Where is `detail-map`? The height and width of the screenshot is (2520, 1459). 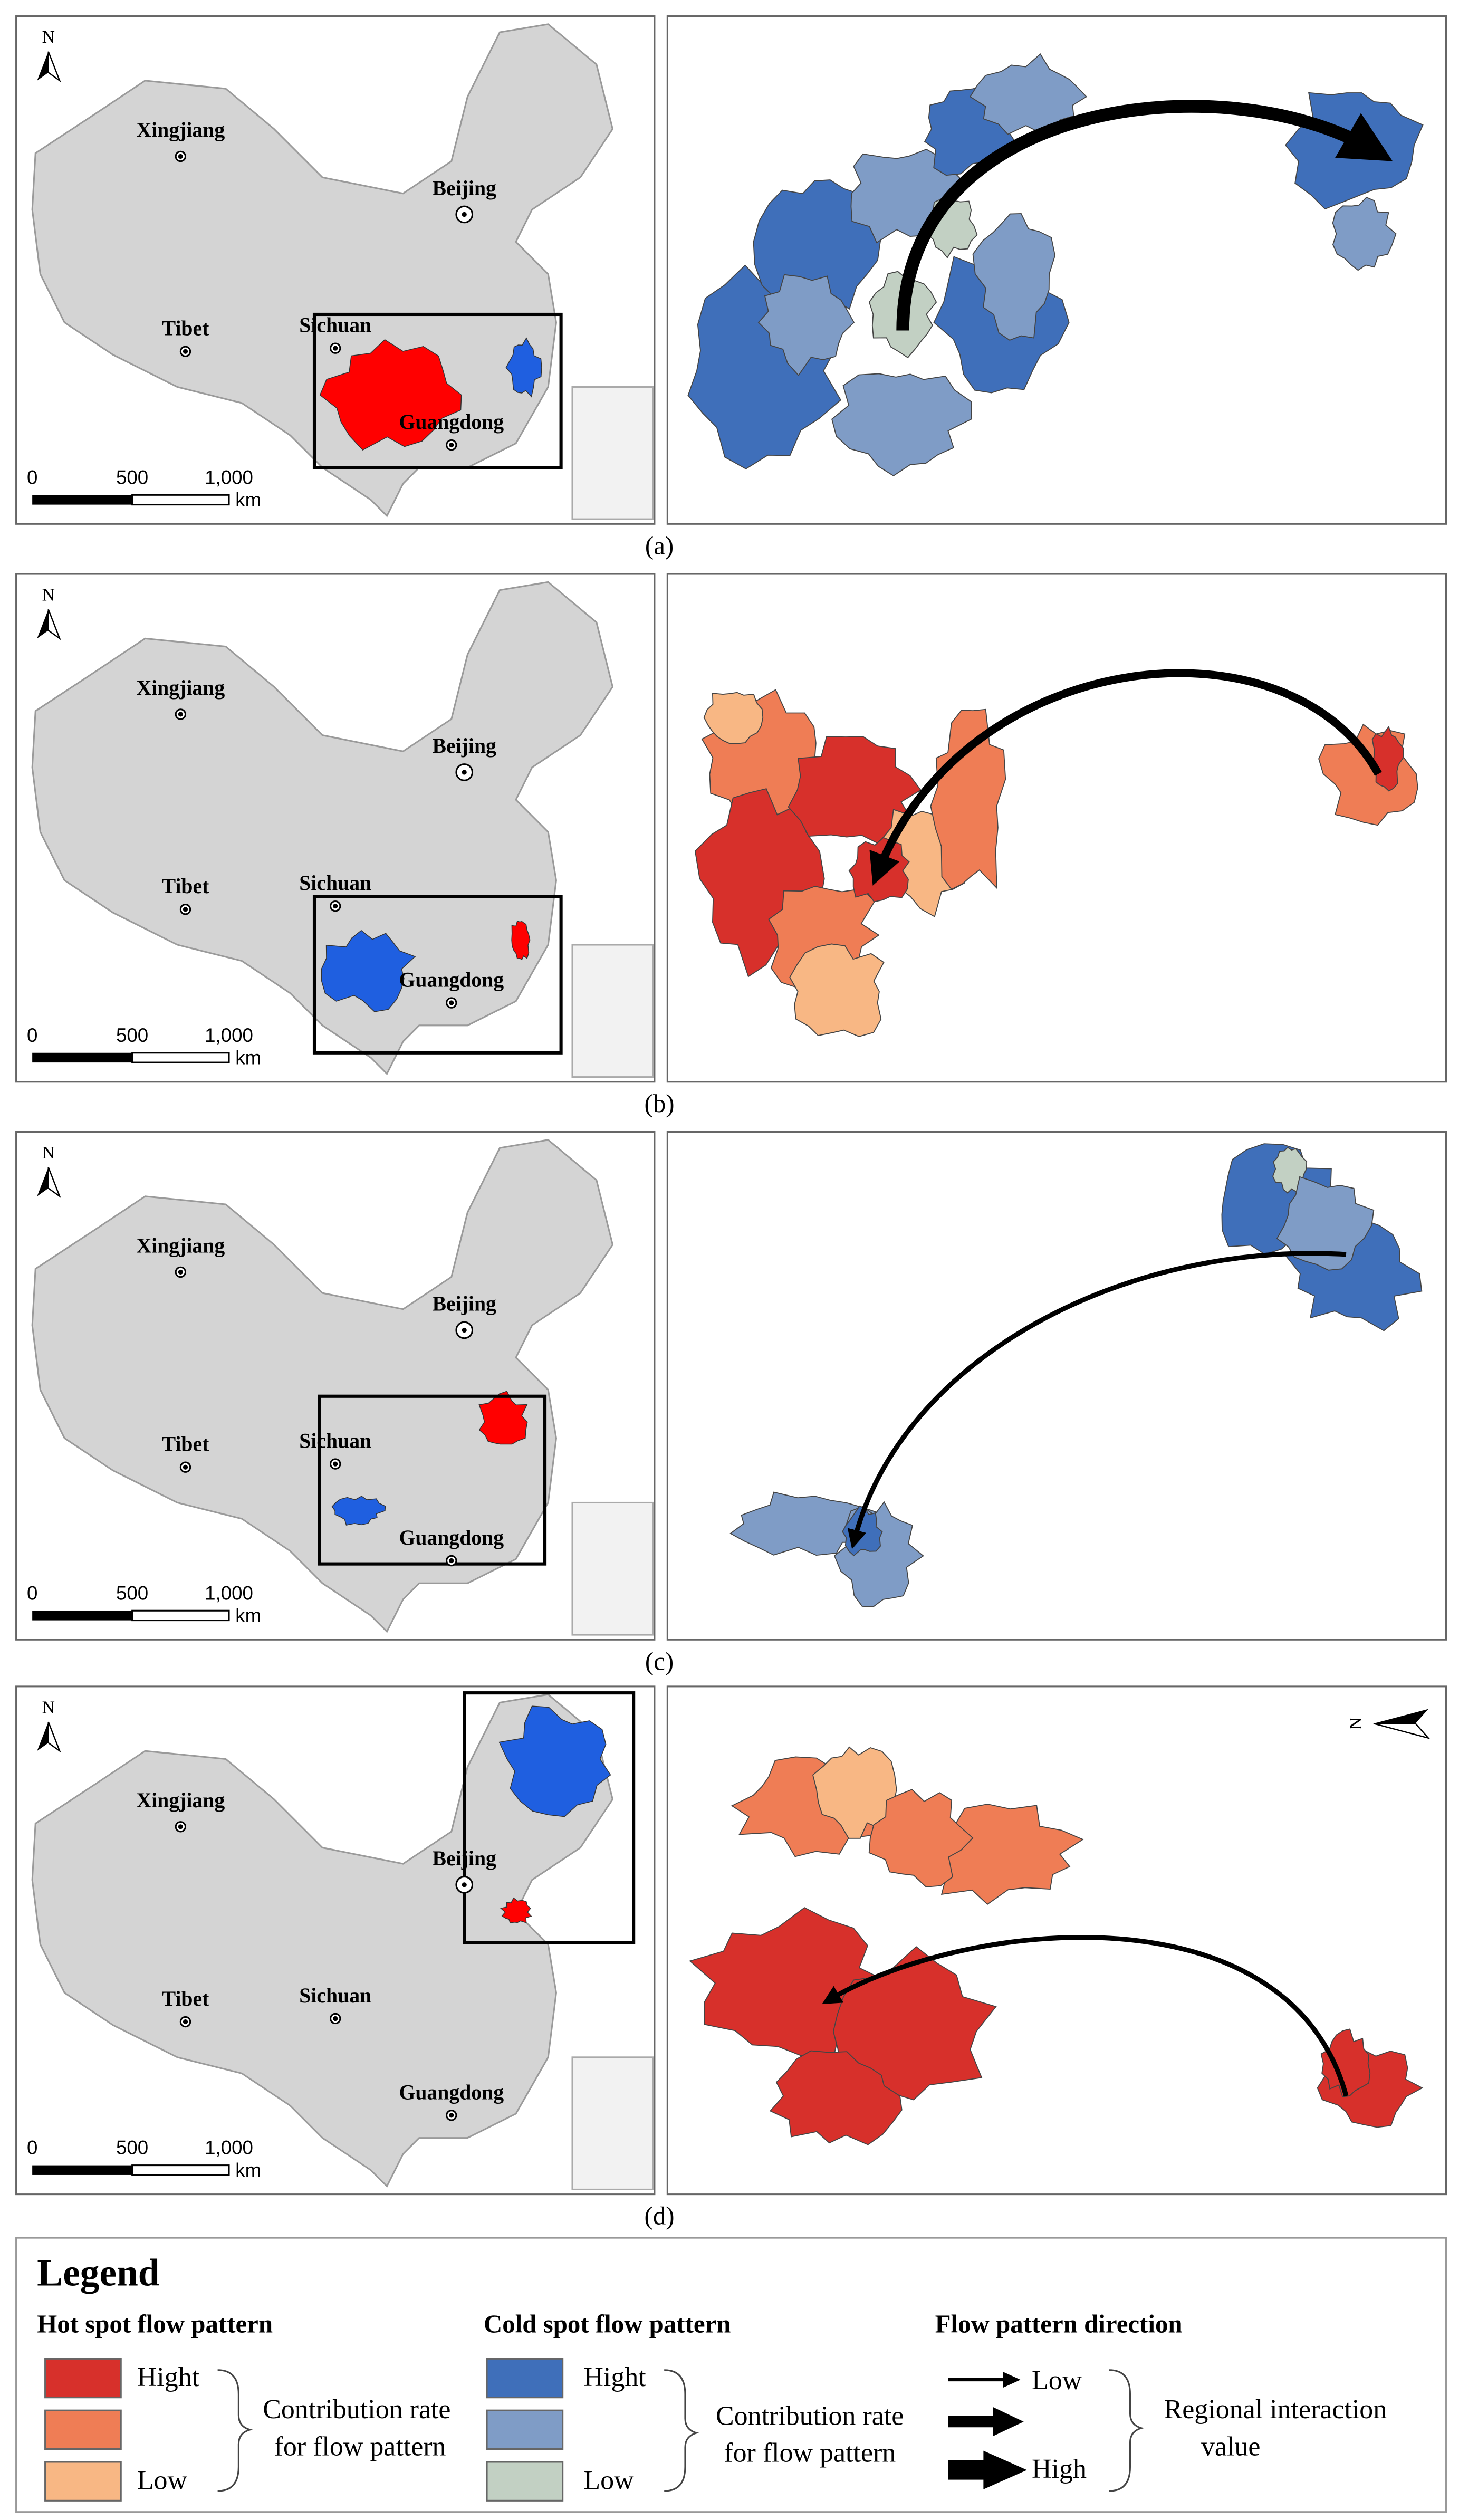 detail-map is located at coordinates (1076, 1375).